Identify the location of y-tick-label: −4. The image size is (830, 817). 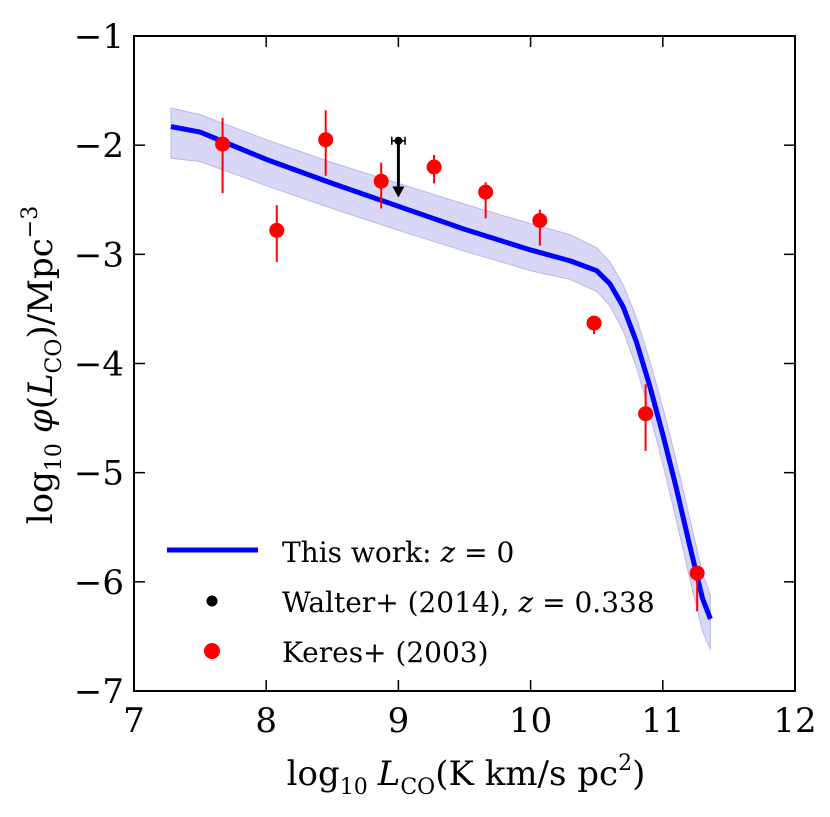
(99, 365).